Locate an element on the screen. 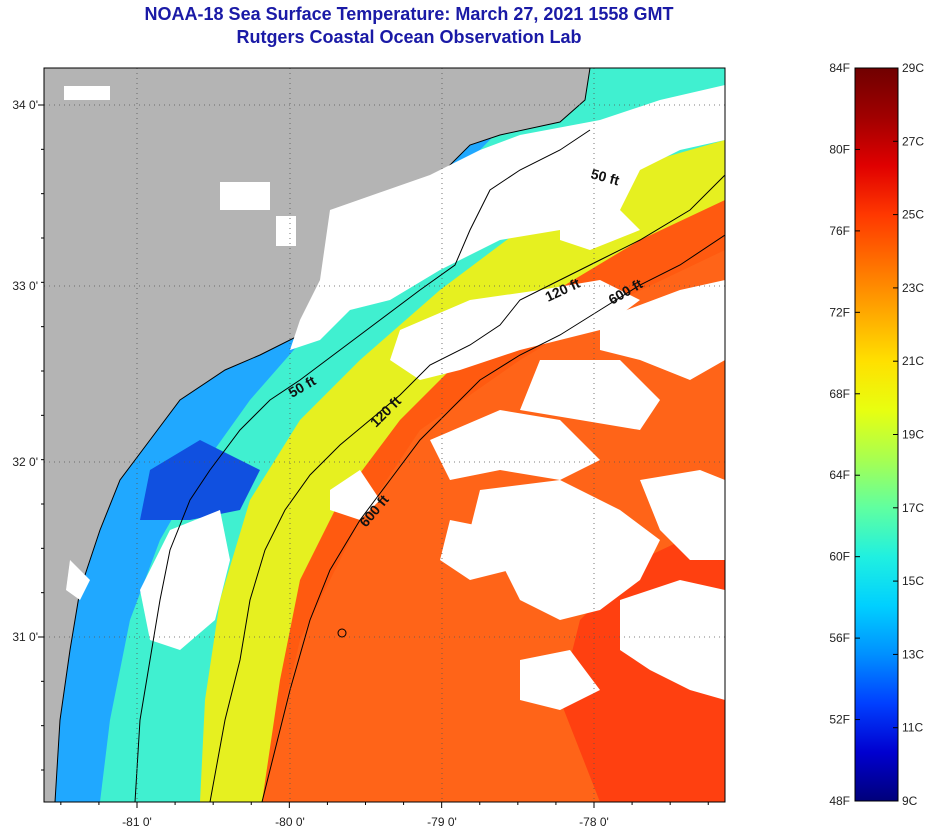 The height and width of the screenshot is (832, 928). colorbar-fahrenheit-label: 52F is located at coordinates (839, 720).